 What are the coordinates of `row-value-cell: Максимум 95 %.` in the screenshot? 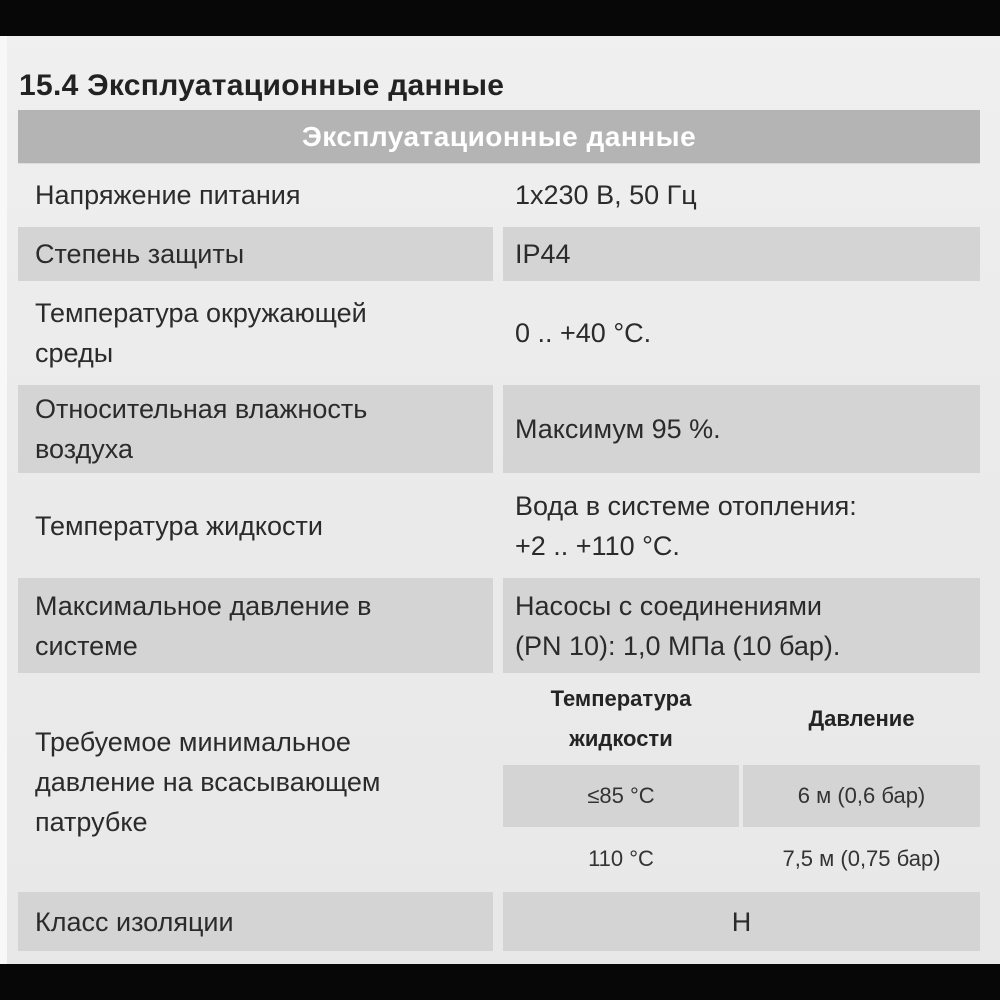 It's located at (741, 429).